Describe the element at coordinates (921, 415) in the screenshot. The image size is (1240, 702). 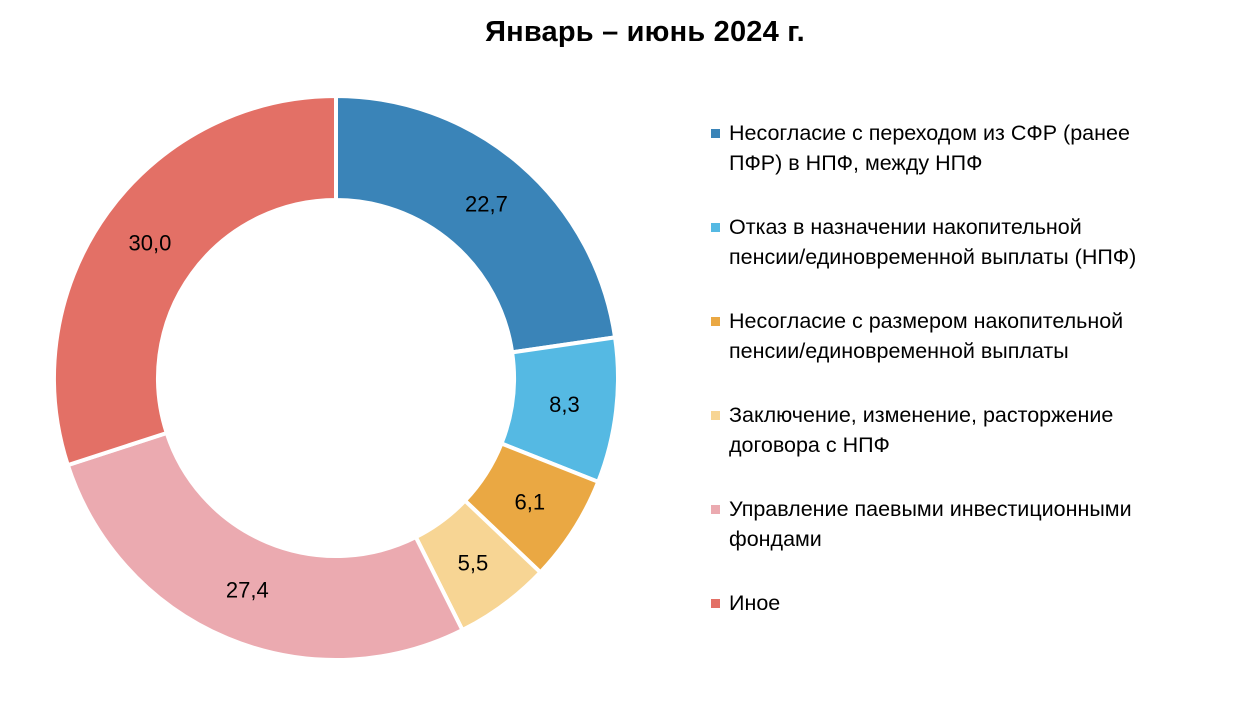
I see `legend-label-4-line1: Заключение, изменение, расторжение` at that location.